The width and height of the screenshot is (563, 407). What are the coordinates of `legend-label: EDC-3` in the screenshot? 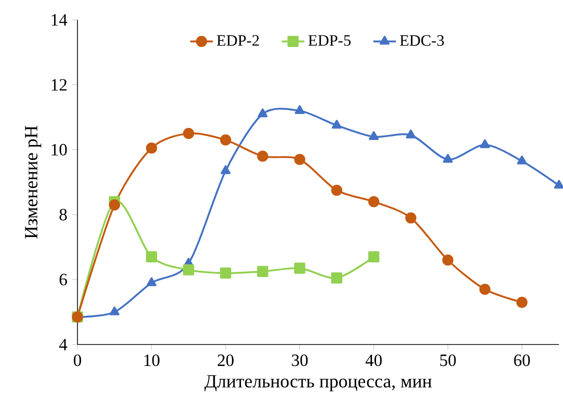 It's located at (422, 40).